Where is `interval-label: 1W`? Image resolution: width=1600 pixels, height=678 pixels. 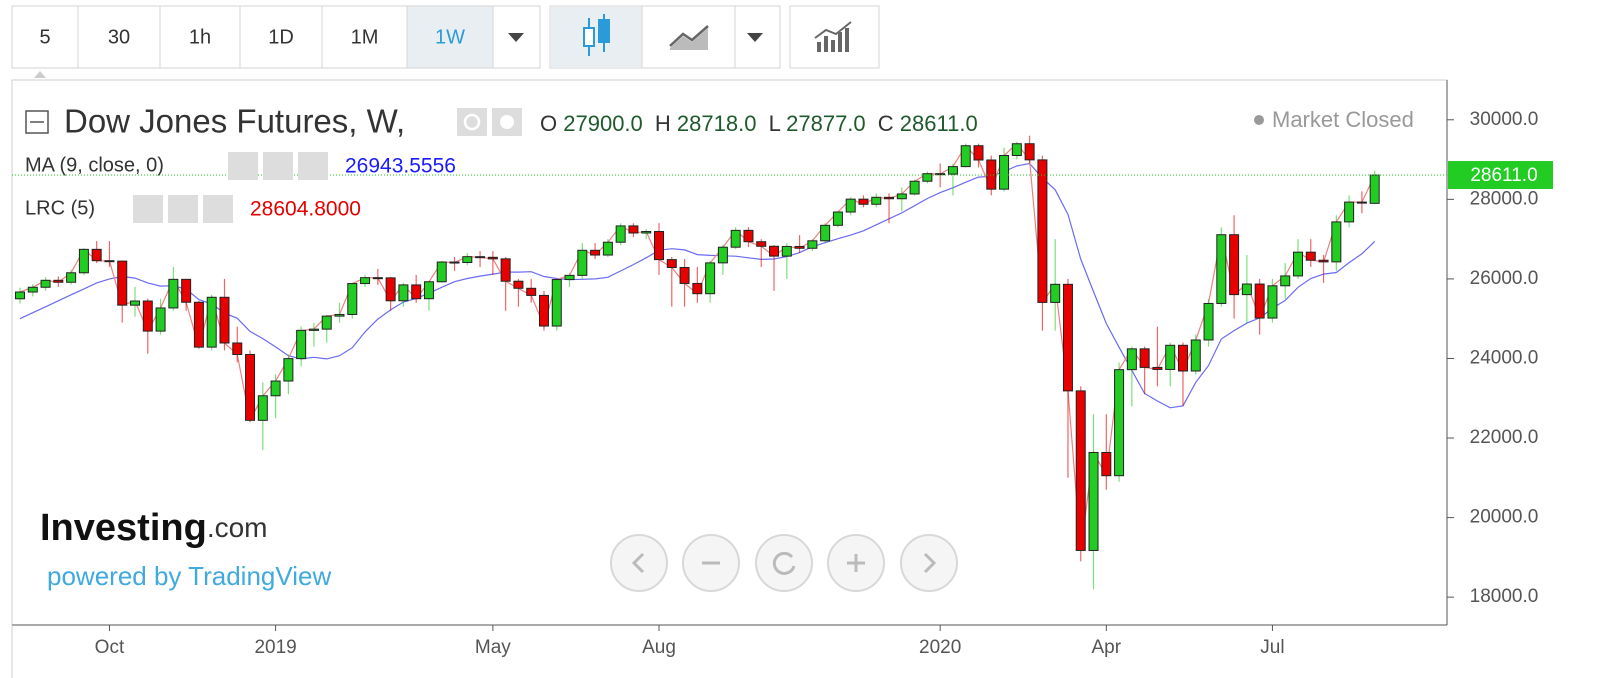 interval-label: 1W is located at coordinates (450, 37).